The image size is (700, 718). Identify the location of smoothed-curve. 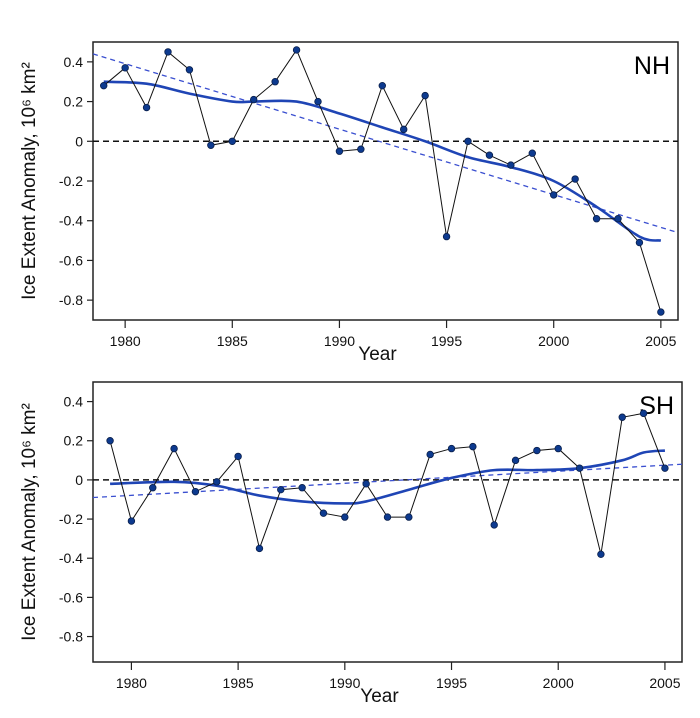
(388, 477).